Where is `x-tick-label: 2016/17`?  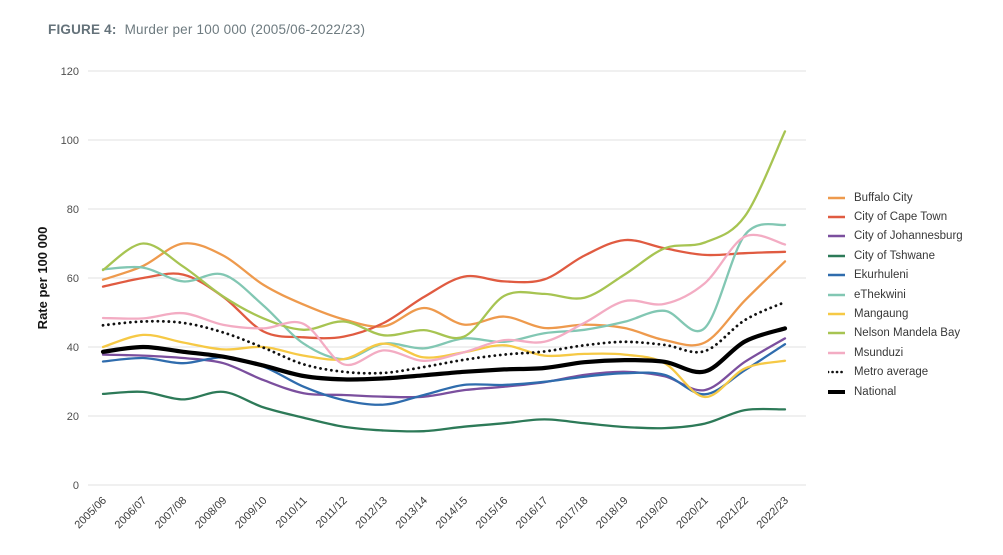 x-tick-label: 2016/17 is located at coordinates (532, 513).